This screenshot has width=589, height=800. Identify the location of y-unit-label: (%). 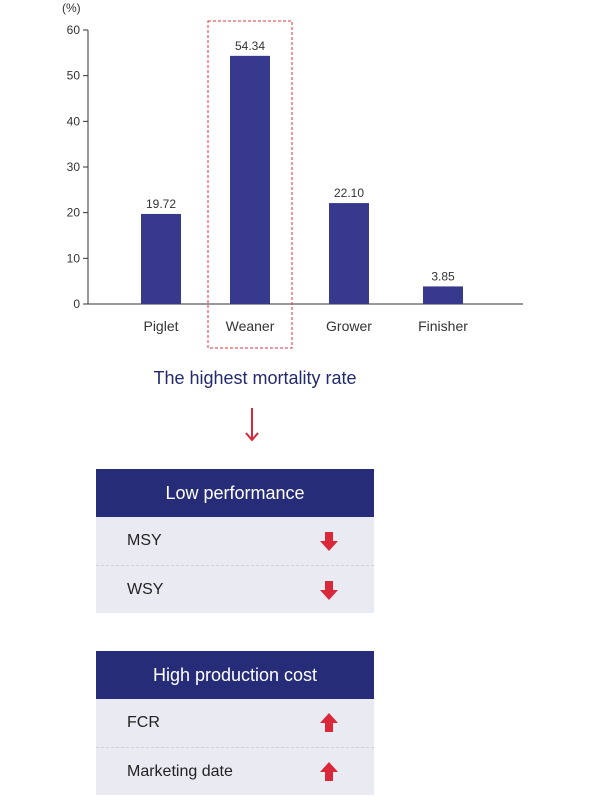
(71, 8).